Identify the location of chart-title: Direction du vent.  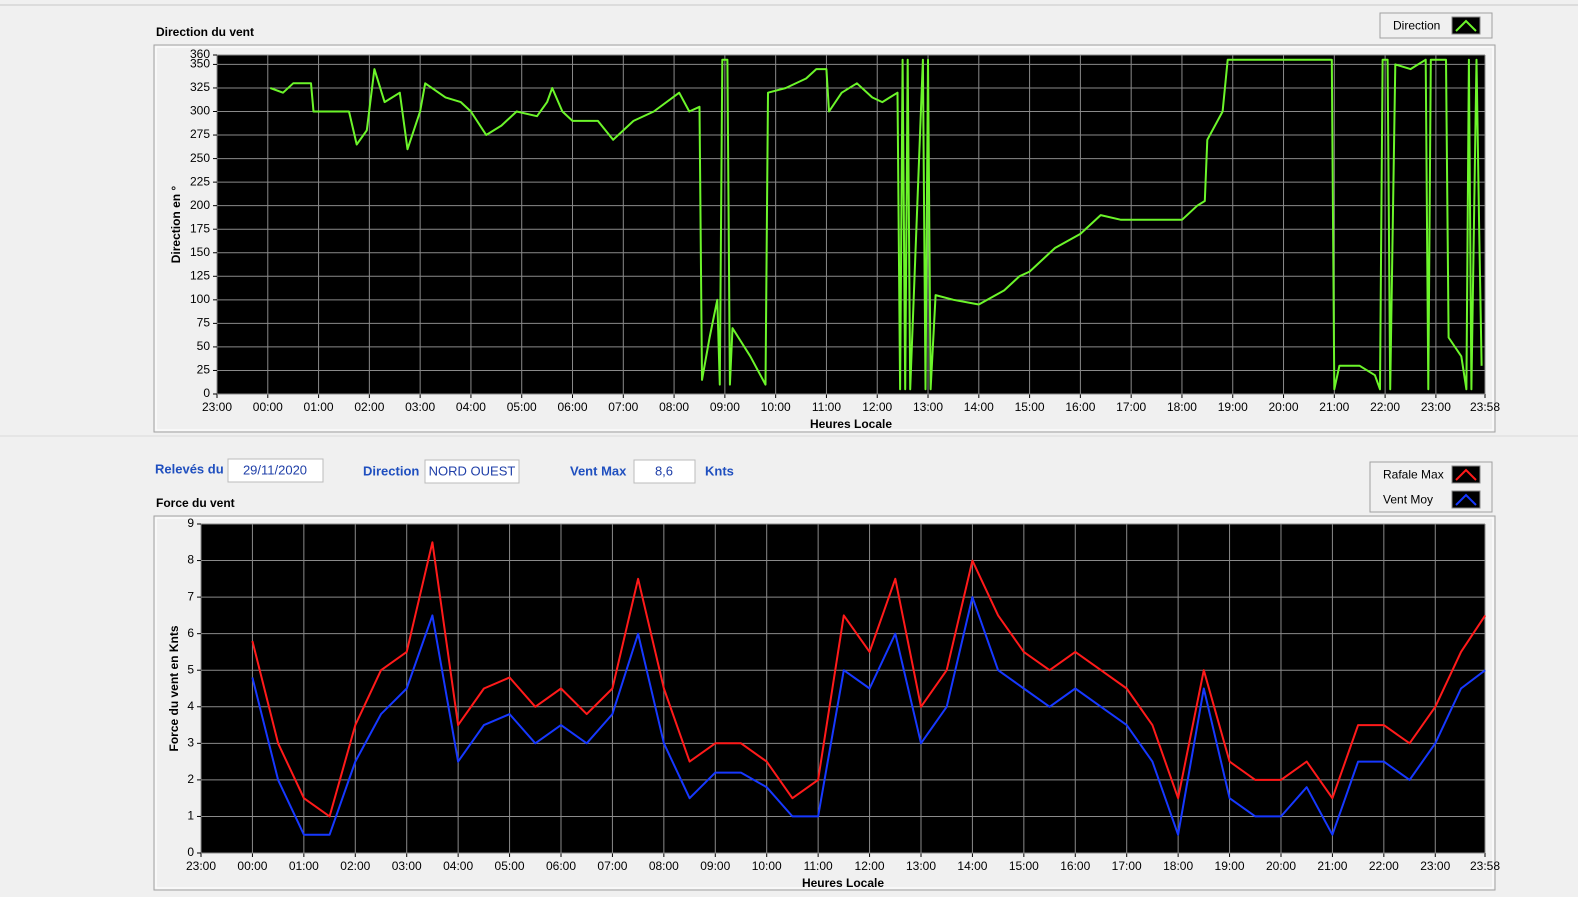
(205, 32).